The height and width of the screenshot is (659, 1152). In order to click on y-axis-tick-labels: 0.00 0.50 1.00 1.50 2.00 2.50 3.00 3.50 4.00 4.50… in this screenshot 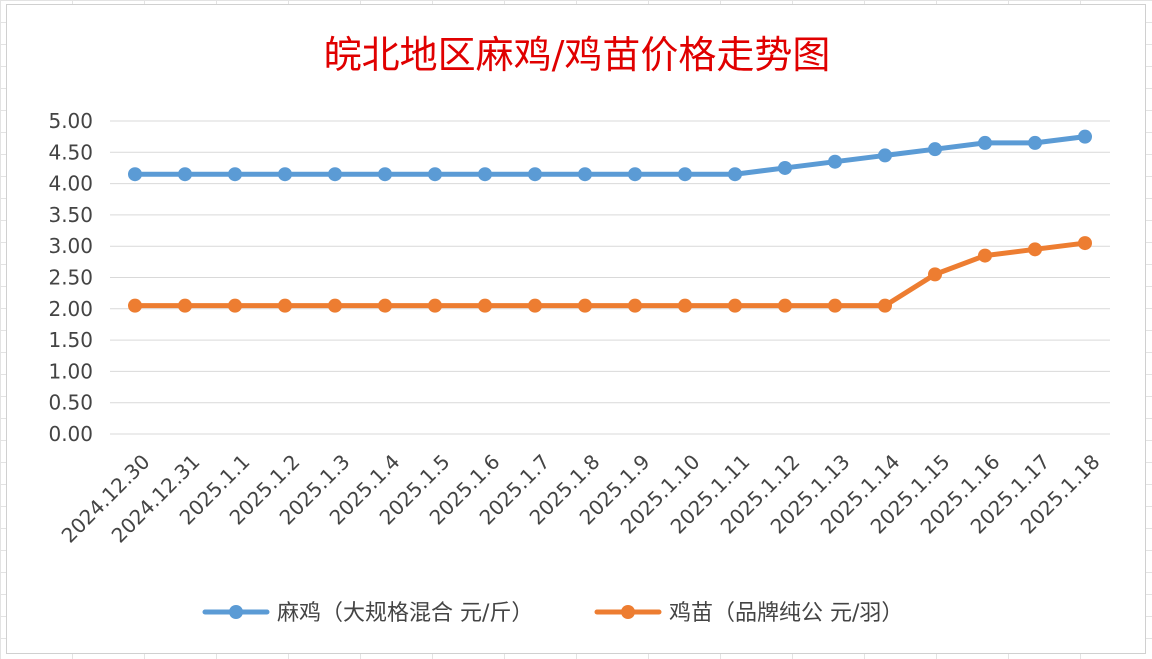, I will do `click(70, 277)`.